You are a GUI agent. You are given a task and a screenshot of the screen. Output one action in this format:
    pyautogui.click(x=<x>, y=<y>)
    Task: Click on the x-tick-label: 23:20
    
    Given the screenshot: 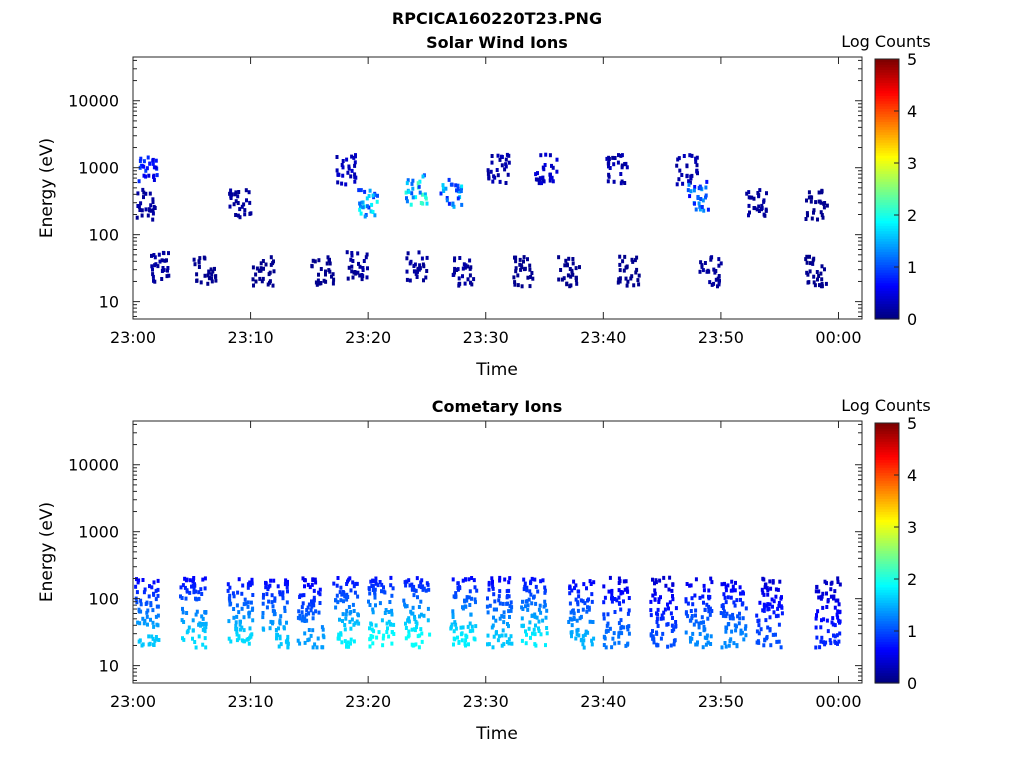 What is the action you would take?
    pyautogui.click(x=368, y=337)
    